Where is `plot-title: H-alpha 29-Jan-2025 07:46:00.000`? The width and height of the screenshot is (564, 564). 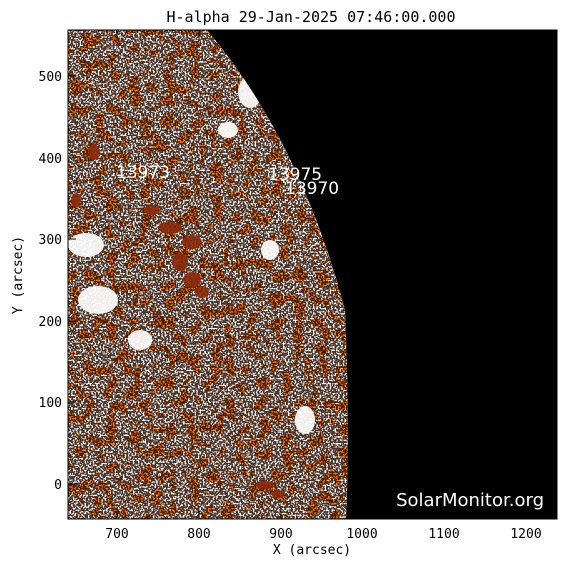 plot-title: H-alpha 29-Jan-2025 07:46:00.000 is located at coordinates (311, 17).